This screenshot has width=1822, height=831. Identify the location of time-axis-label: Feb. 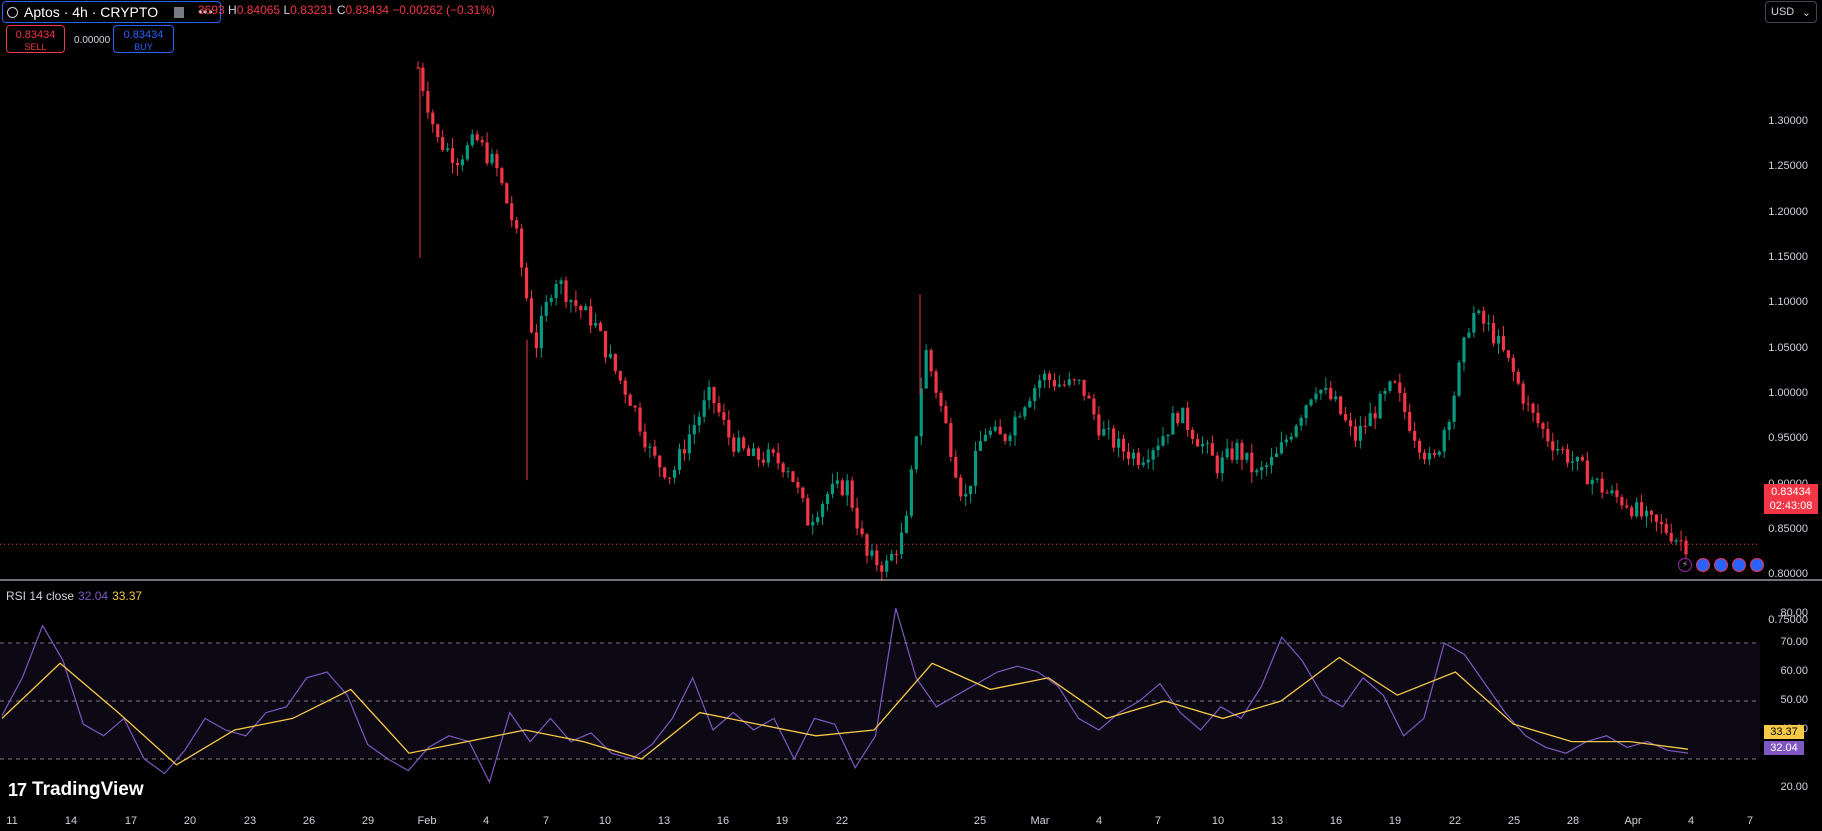
(427, 821).